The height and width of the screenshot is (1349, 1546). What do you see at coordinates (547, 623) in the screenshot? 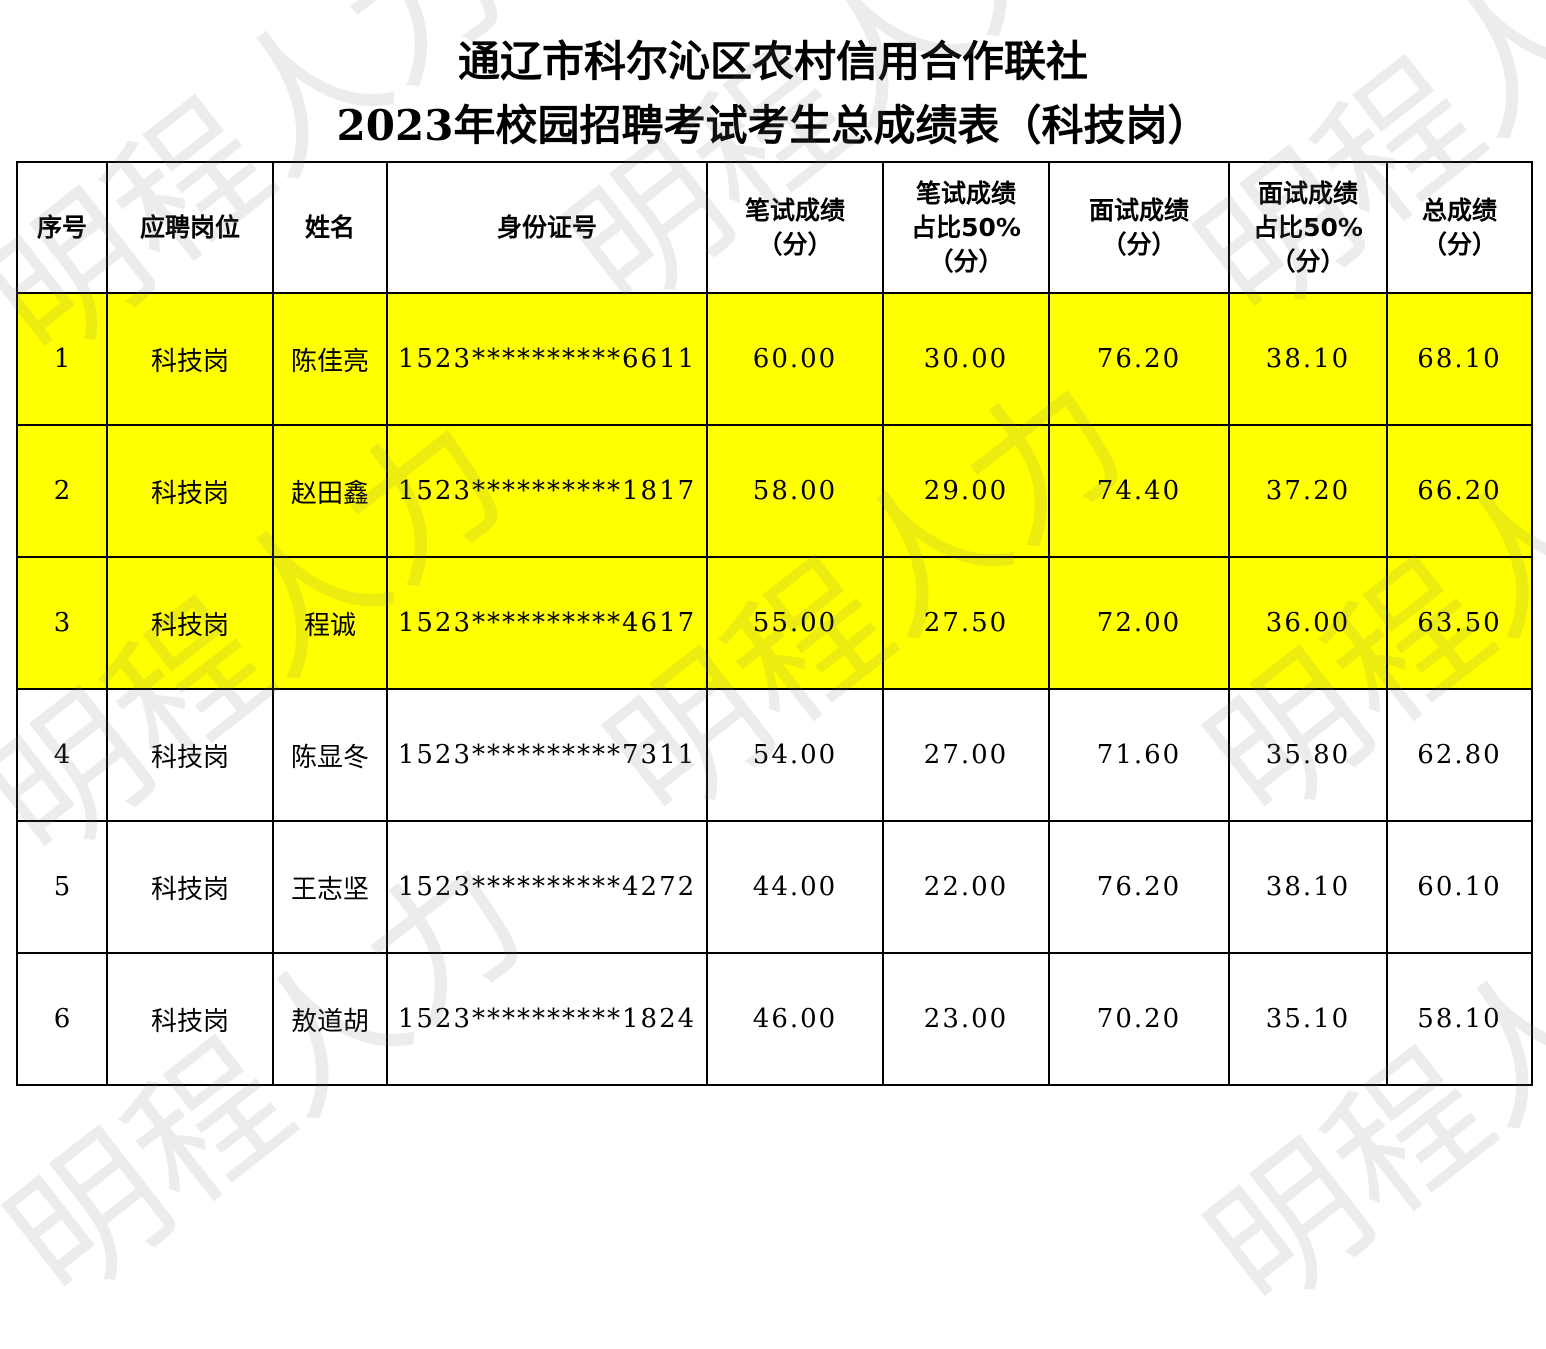
I see `cell-id-number: 1523**********4617` at bounding box center [547, 623].